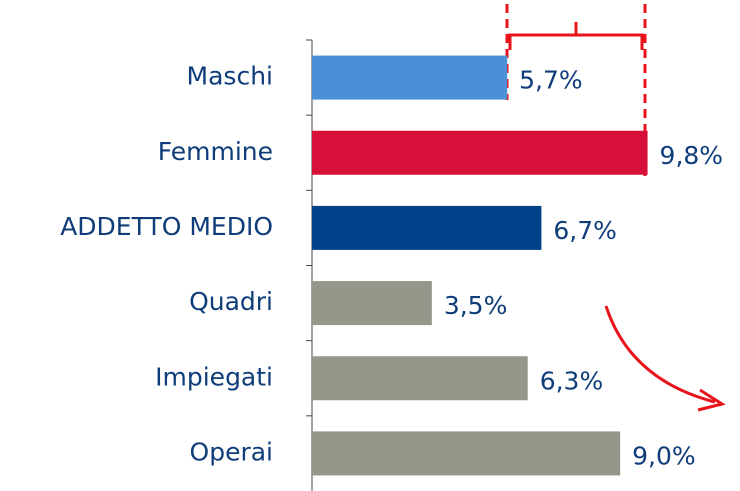 Image resolution: width=740 pixels, height=491 pixels. What do you see at coordinates (585, 230) in the screenshot?
I see `value-label: 6,7%` at bounding box center [585, 230].